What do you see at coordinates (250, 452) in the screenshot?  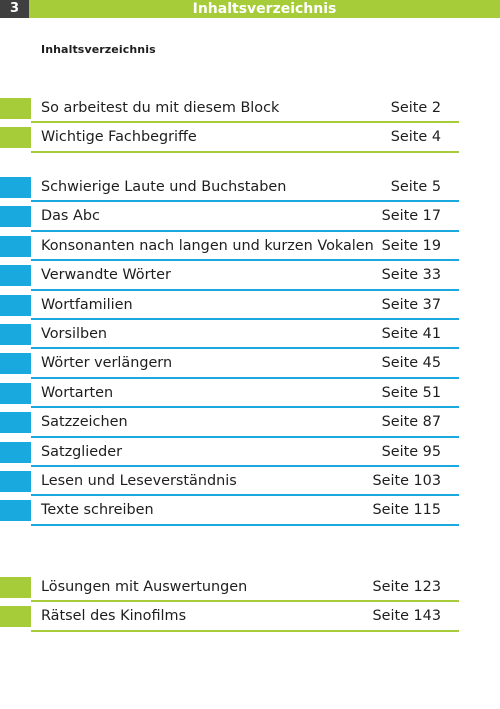 I see `toc-entry: Satzglieder Seite 95` at bounding box center [250, 452].